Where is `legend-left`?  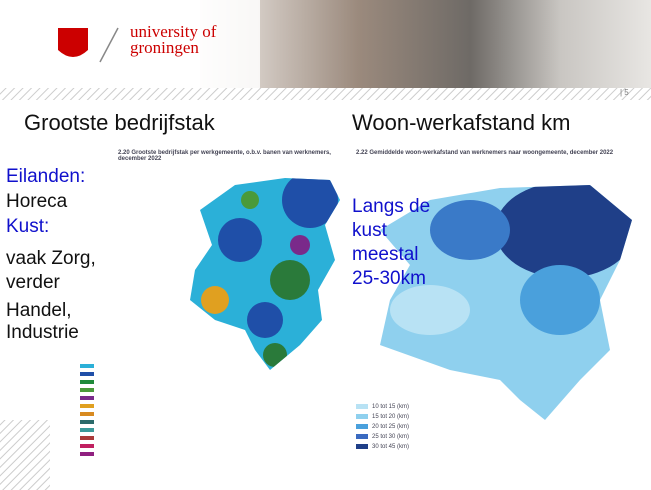 legend-left is located at coordinates (87, 410).